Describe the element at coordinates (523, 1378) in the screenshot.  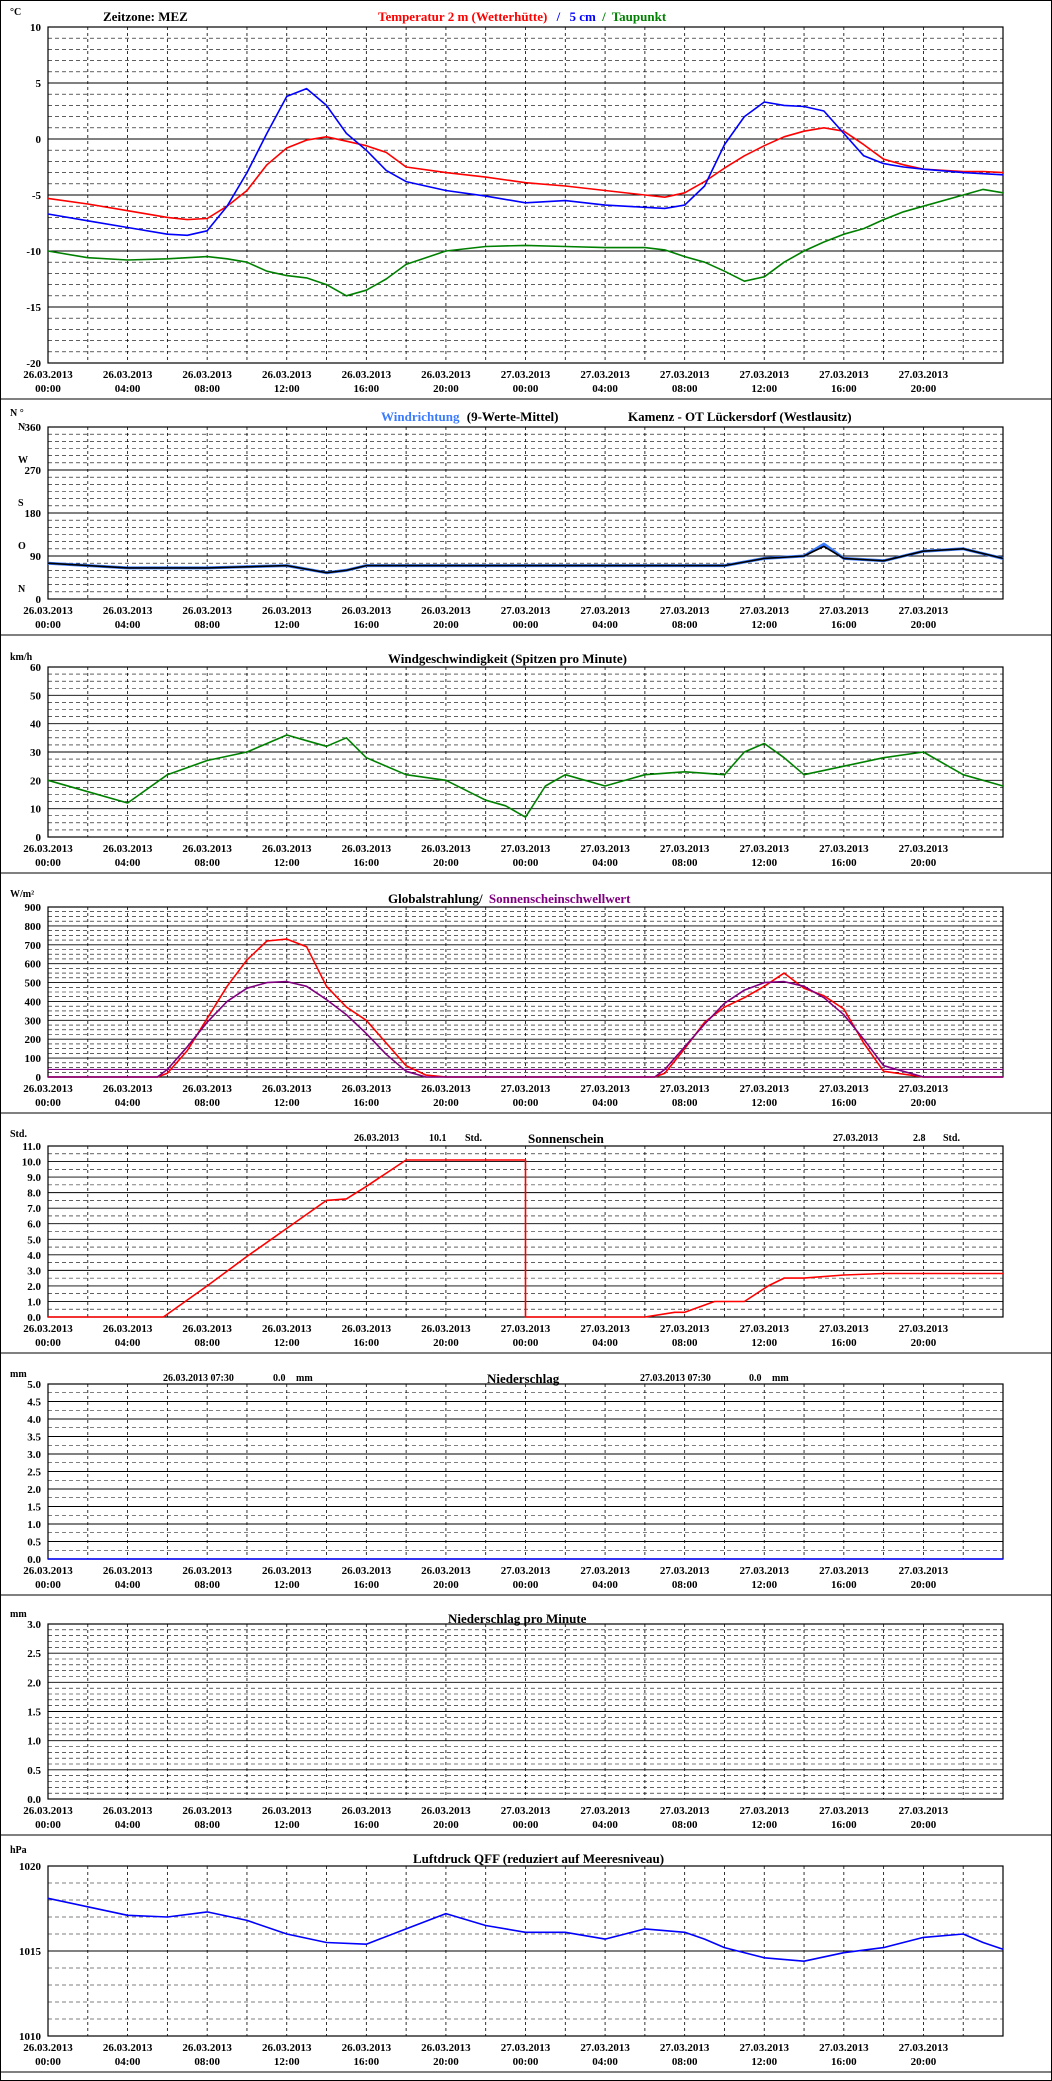
I see `prec-title: Niederschlag` at that location.